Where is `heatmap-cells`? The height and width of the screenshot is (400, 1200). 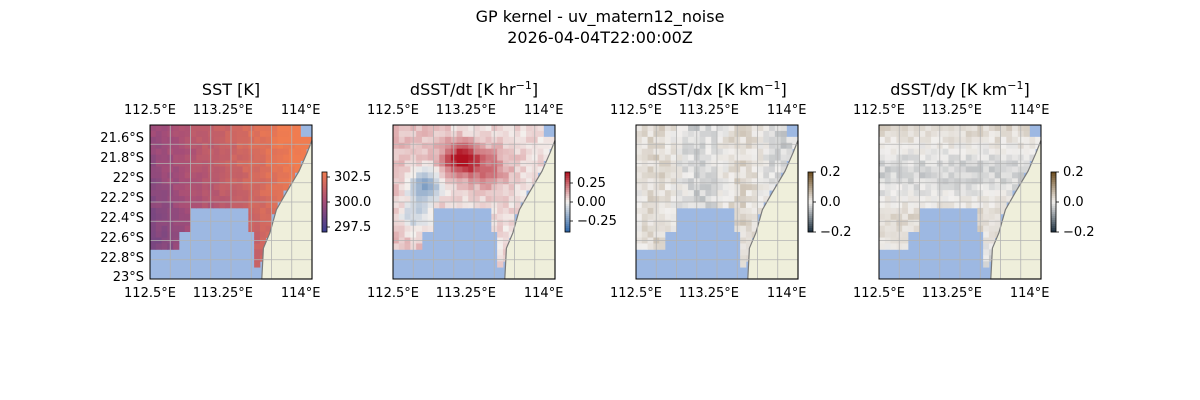 heatmap-cells is located at coordinates (960, 196).